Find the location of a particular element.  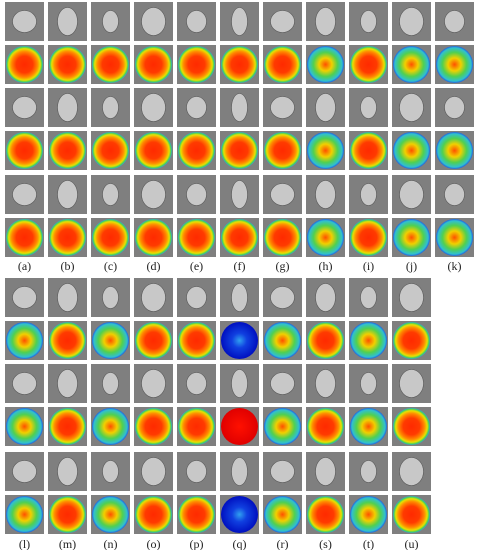

panel-label: (k) is located at coordinates (455, 266).